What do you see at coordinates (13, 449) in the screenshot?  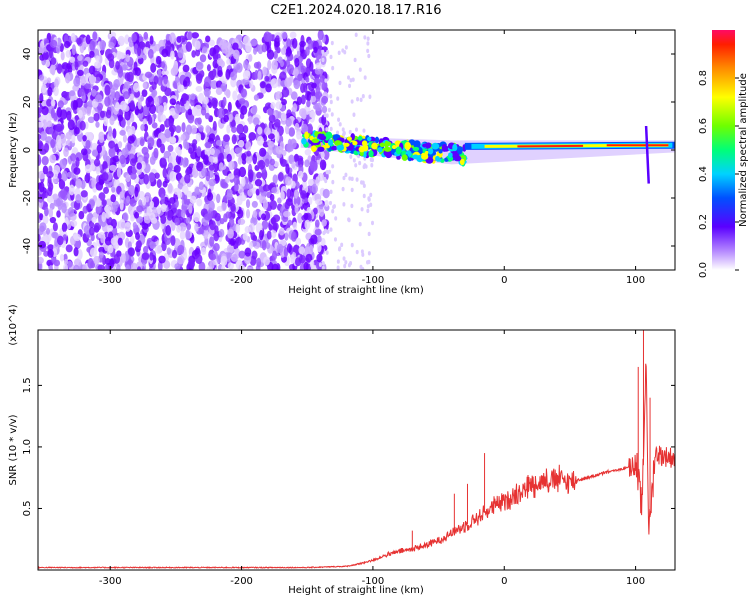 I see `snr-ylabel: SNR (10 * v/v)` at bounding box center [13, 449].